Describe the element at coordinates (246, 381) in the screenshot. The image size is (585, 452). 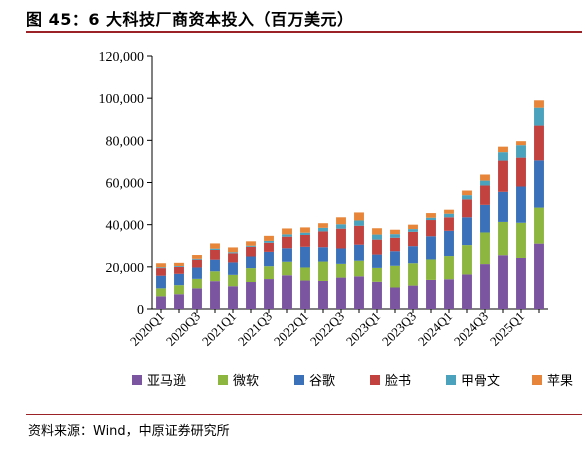
I see `legend-label: 微软` at that location.